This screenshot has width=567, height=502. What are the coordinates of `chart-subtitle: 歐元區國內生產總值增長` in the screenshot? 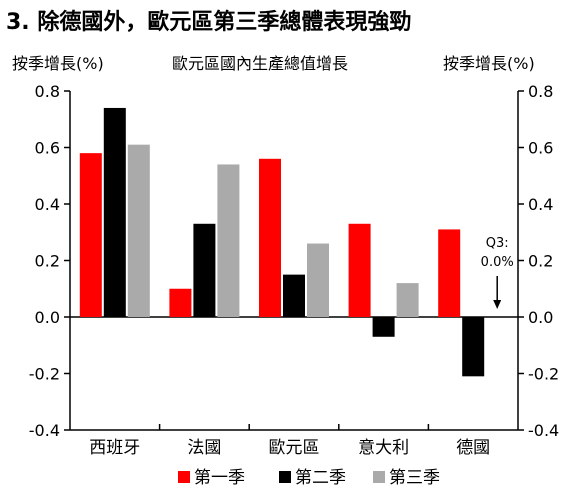 It's located at (260, 63).